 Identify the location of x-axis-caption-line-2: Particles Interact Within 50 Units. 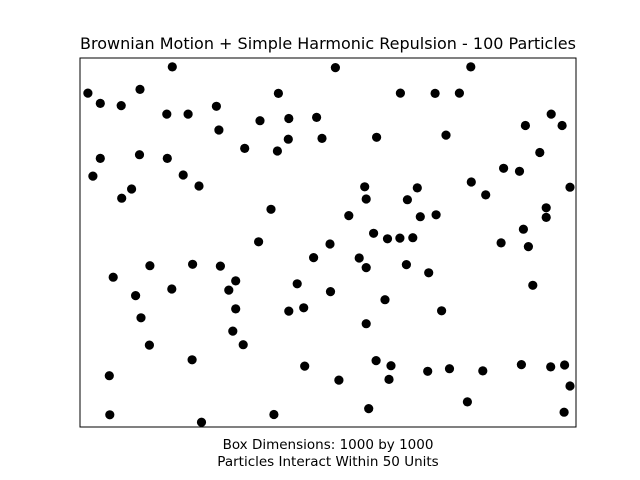
(327, 462).